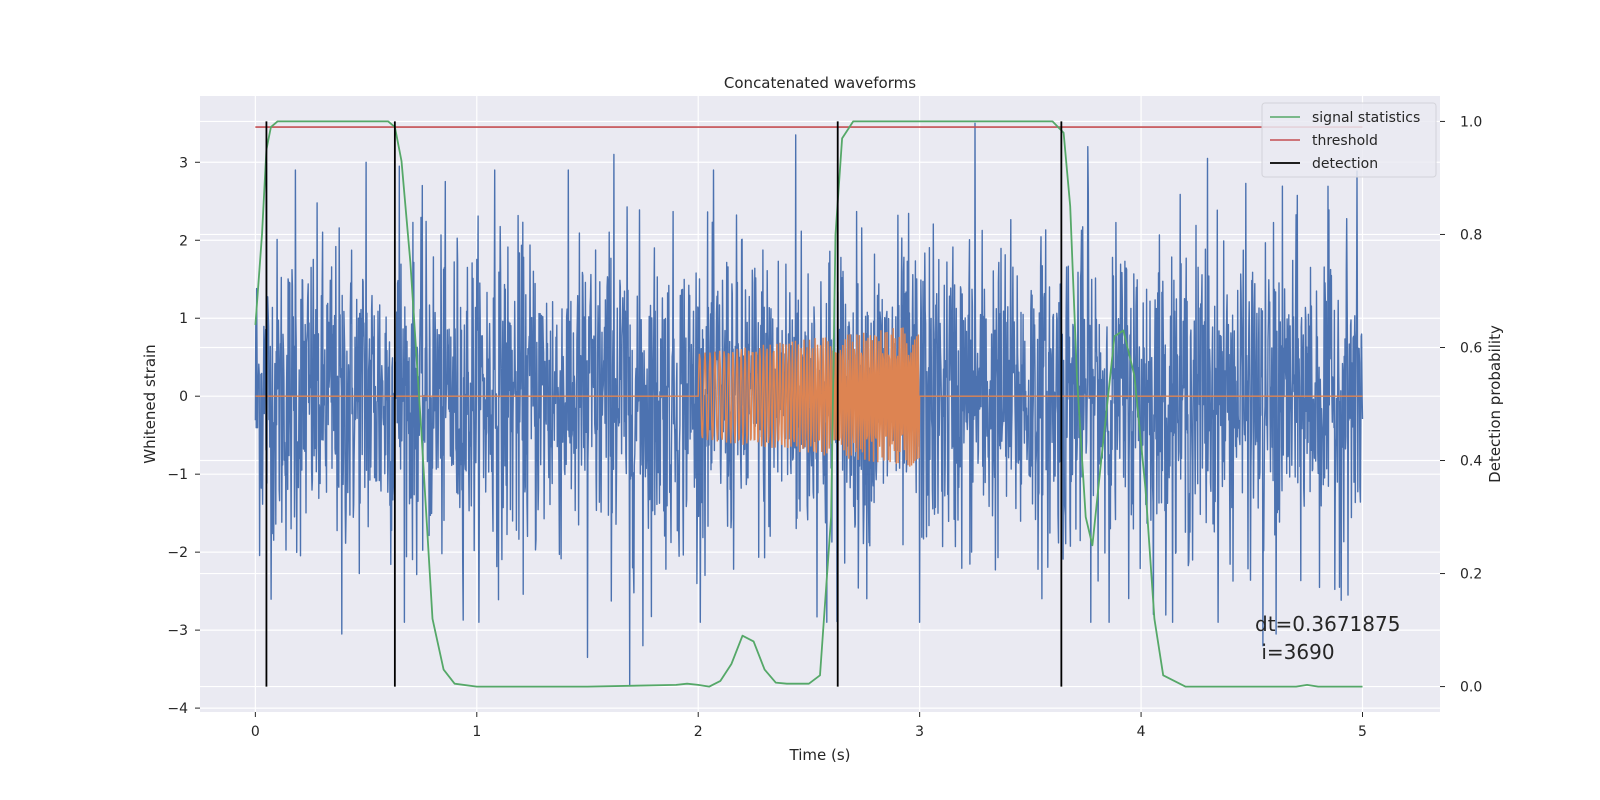 The height and width of the screenshot is (800, 1600). I want to click on x-tick-label: 1, so click(476, 732).